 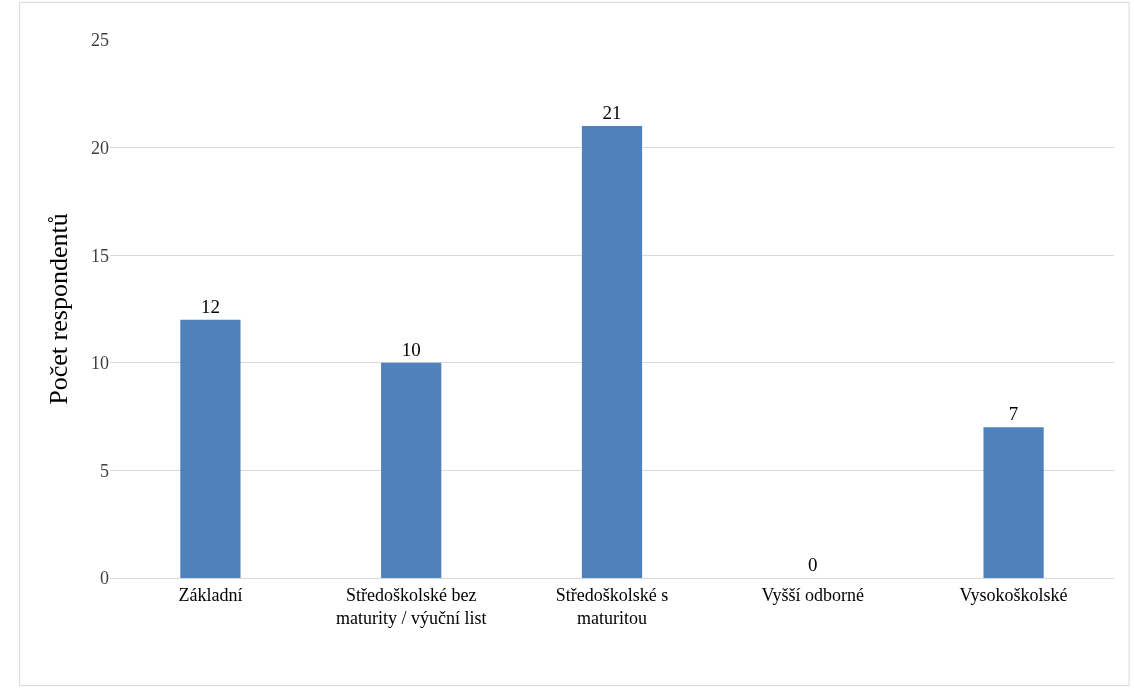 What do you see at coordinates (813, 594) in the screenshot?
I see `x-tick-label: Vyšší odborné` at bounding box center [813, 594].